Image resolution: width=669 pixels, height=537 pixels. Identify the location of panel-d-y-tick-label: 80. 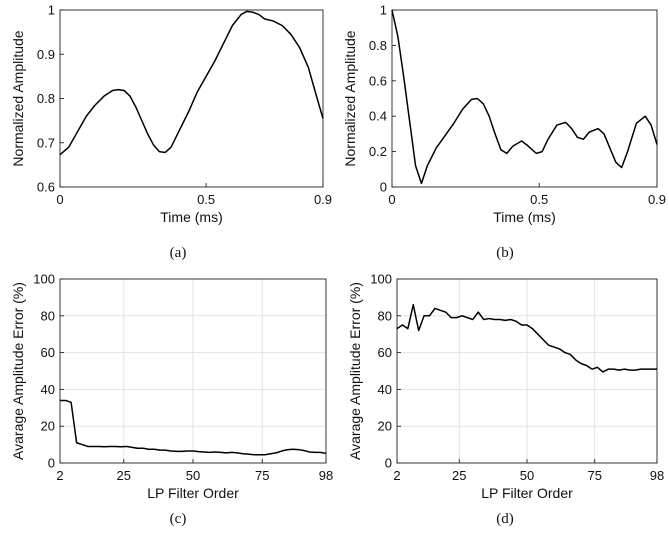
(385, 315).